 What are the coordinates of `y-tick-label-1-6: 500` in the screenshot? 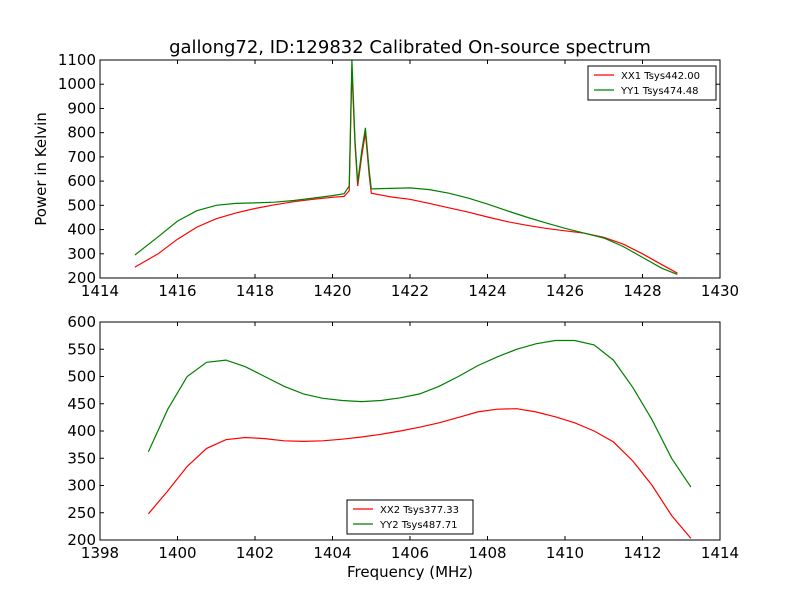 It's located at (81, 377).